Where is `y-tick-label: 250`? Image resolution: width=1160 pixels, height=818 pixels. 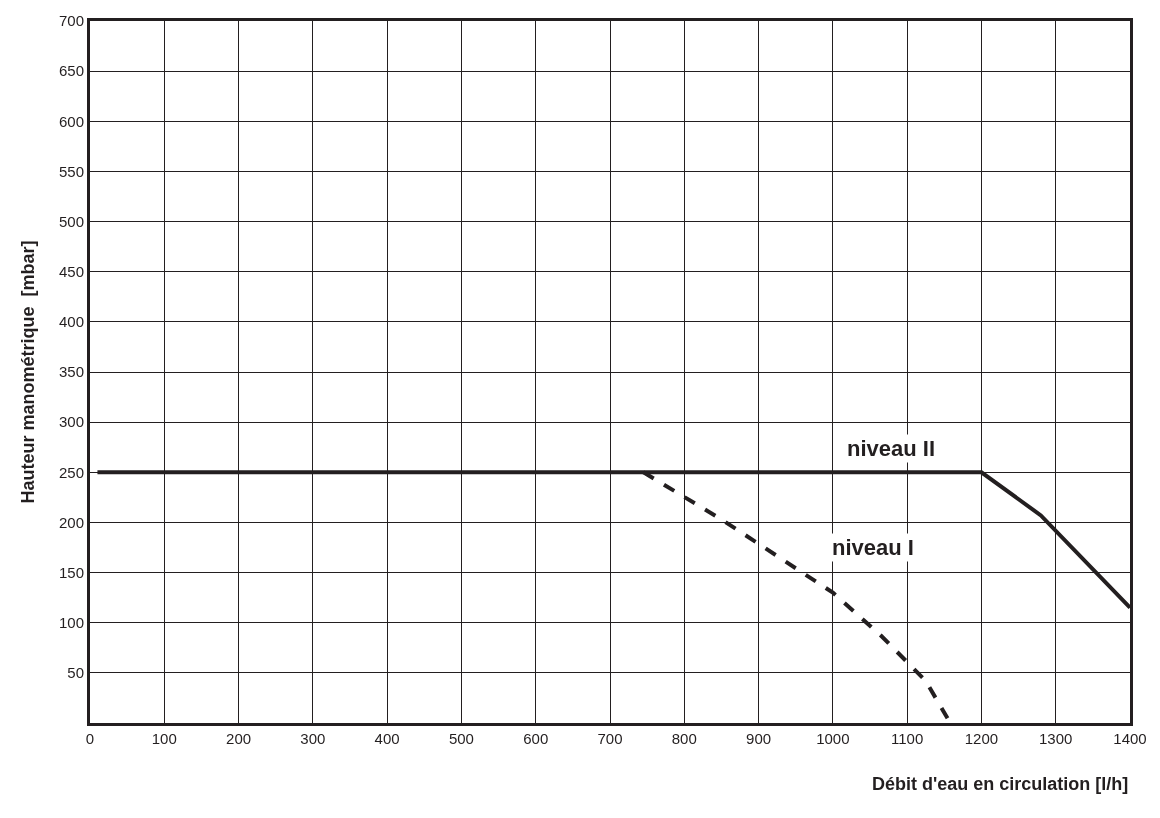
y-tick-label: 250 is located at coordinates (71, 472).